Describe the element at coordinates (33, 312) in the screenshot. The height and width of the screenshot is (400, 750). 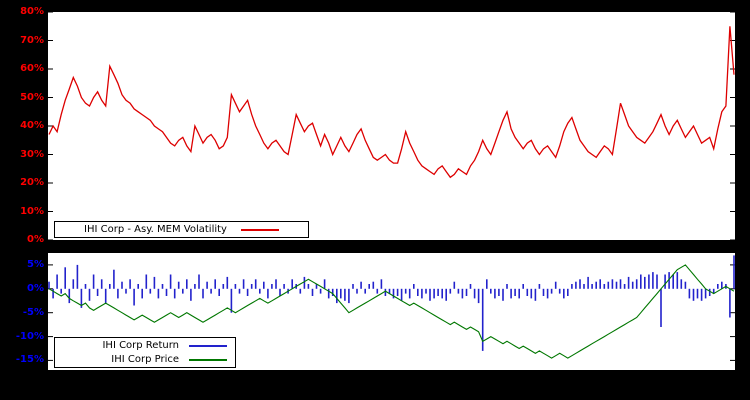
I see `y-tick-label: -5%` at that location.